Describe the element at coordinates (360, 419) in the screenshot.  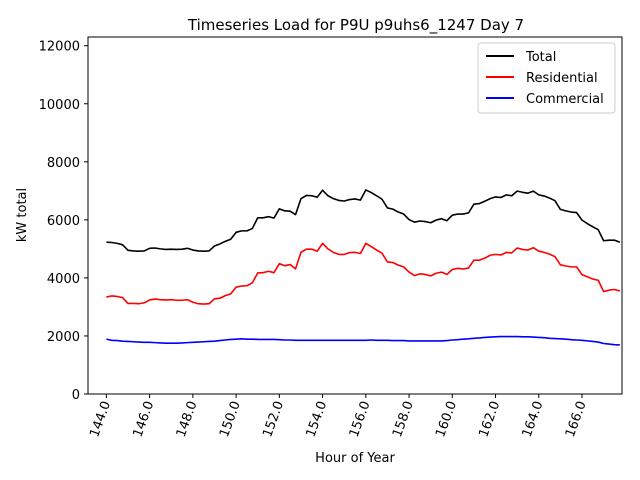
I see `x-tick-label: 156.0` at that location.